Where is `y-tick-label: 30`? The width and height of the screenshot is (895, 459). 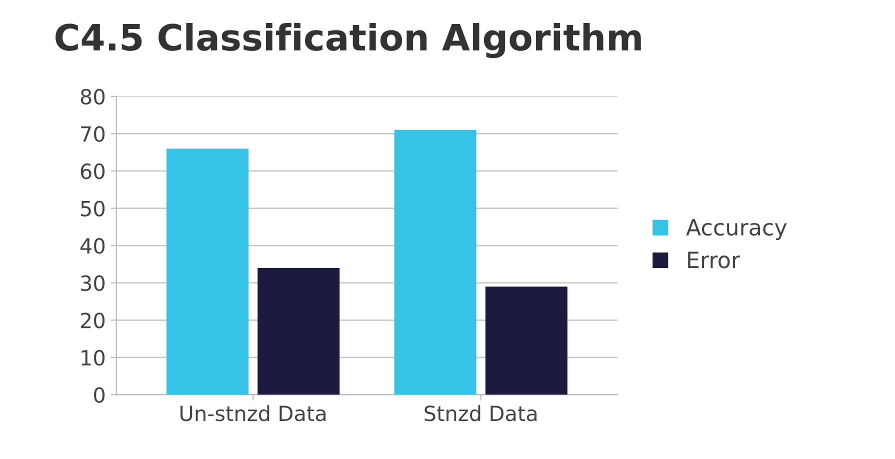
y-tick-label: 30 is located at coordinates (93, 283).